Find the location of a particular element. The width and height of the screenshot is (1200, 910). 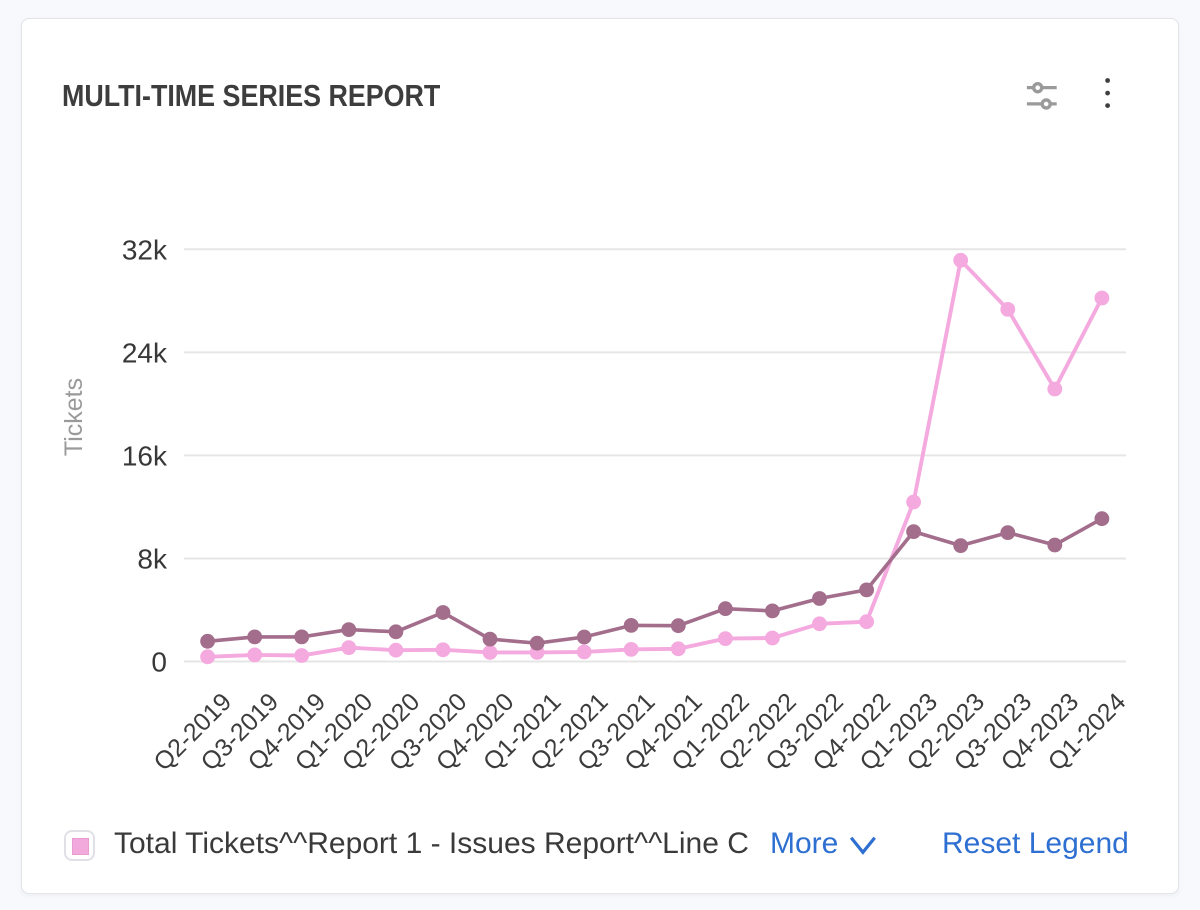

svg-text: 24k is located at coordinates (145, 353).